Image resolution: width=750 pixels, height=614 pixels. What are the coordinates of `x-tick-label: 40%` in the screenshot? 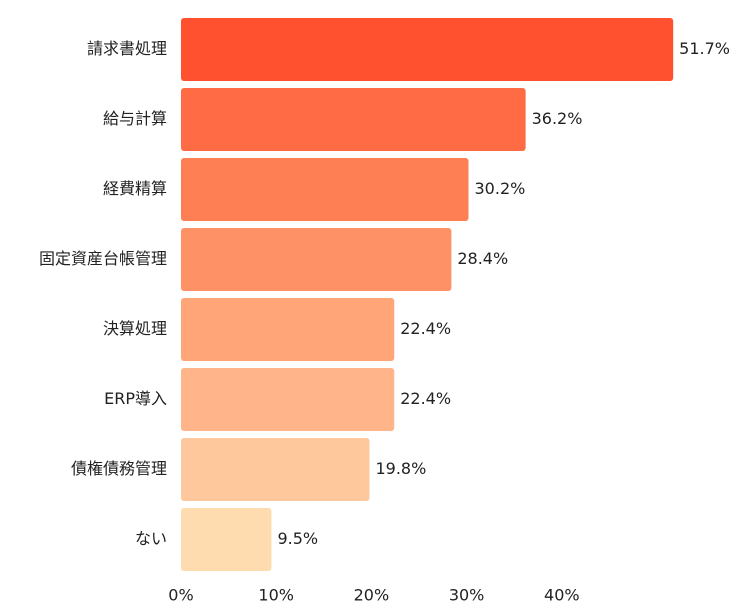 It's located at (562, 595).